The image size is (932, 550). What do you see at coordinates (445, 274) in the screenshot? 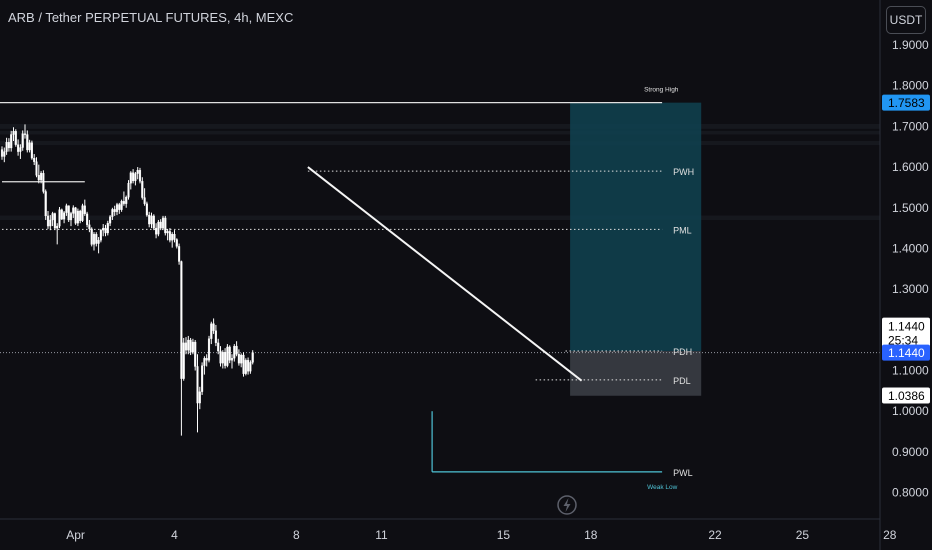
I see `trendline` at bounding box center [445, 274].